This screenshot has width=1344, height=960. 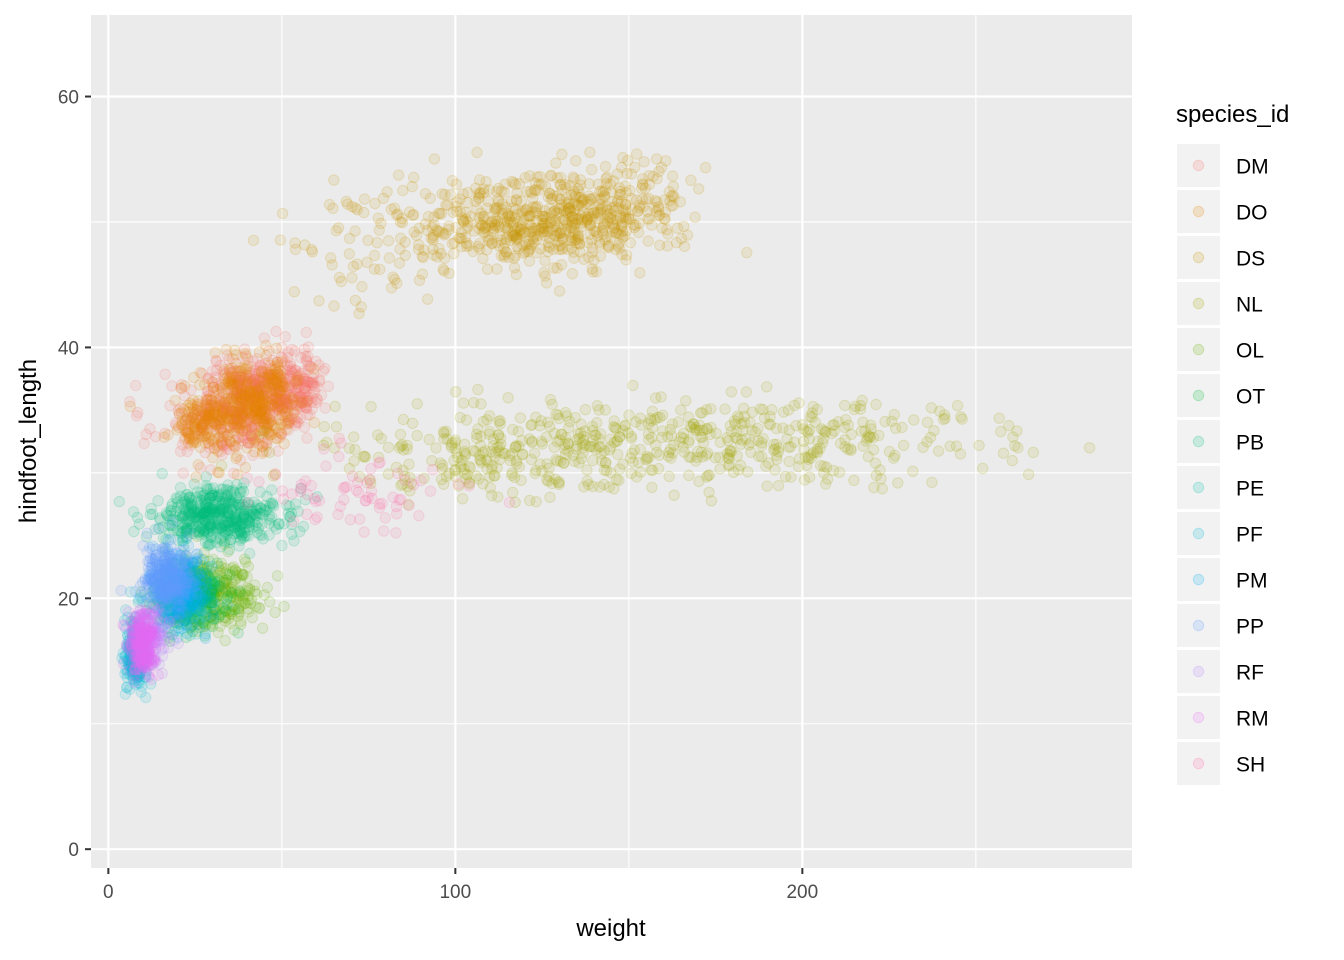 I want to click on legend-label: PP, so click(x=1250, y=627).